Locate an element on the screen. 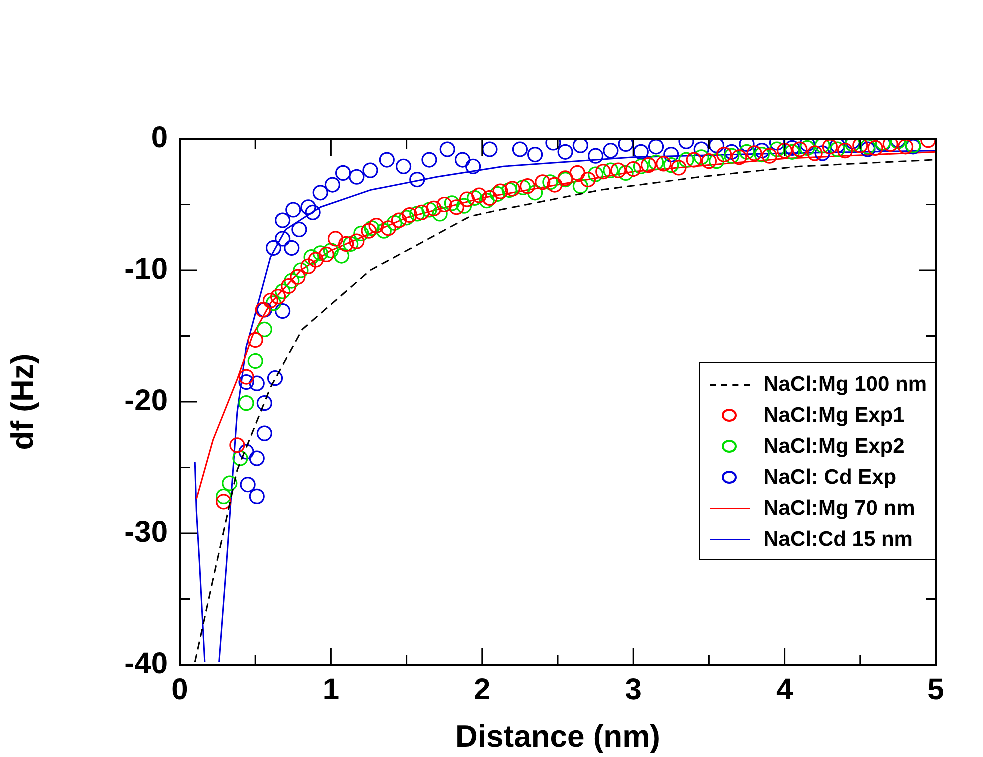 Image resolution: width=983 pixels, height=757 pixels. y-tick-label: -20 is located at coordinates (146, 401).